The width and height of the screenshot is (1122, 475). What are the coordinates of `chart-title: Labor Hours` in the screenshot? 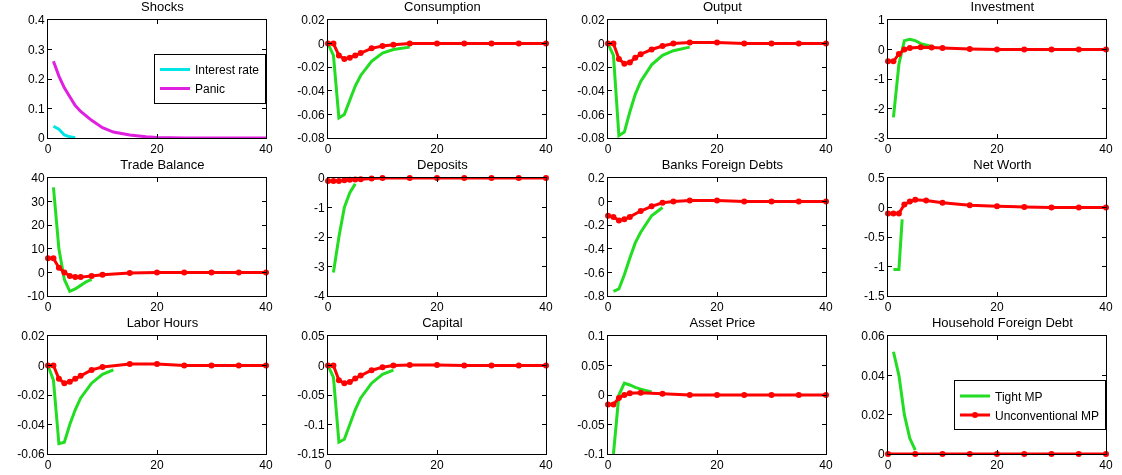 It's located at (162, 323).